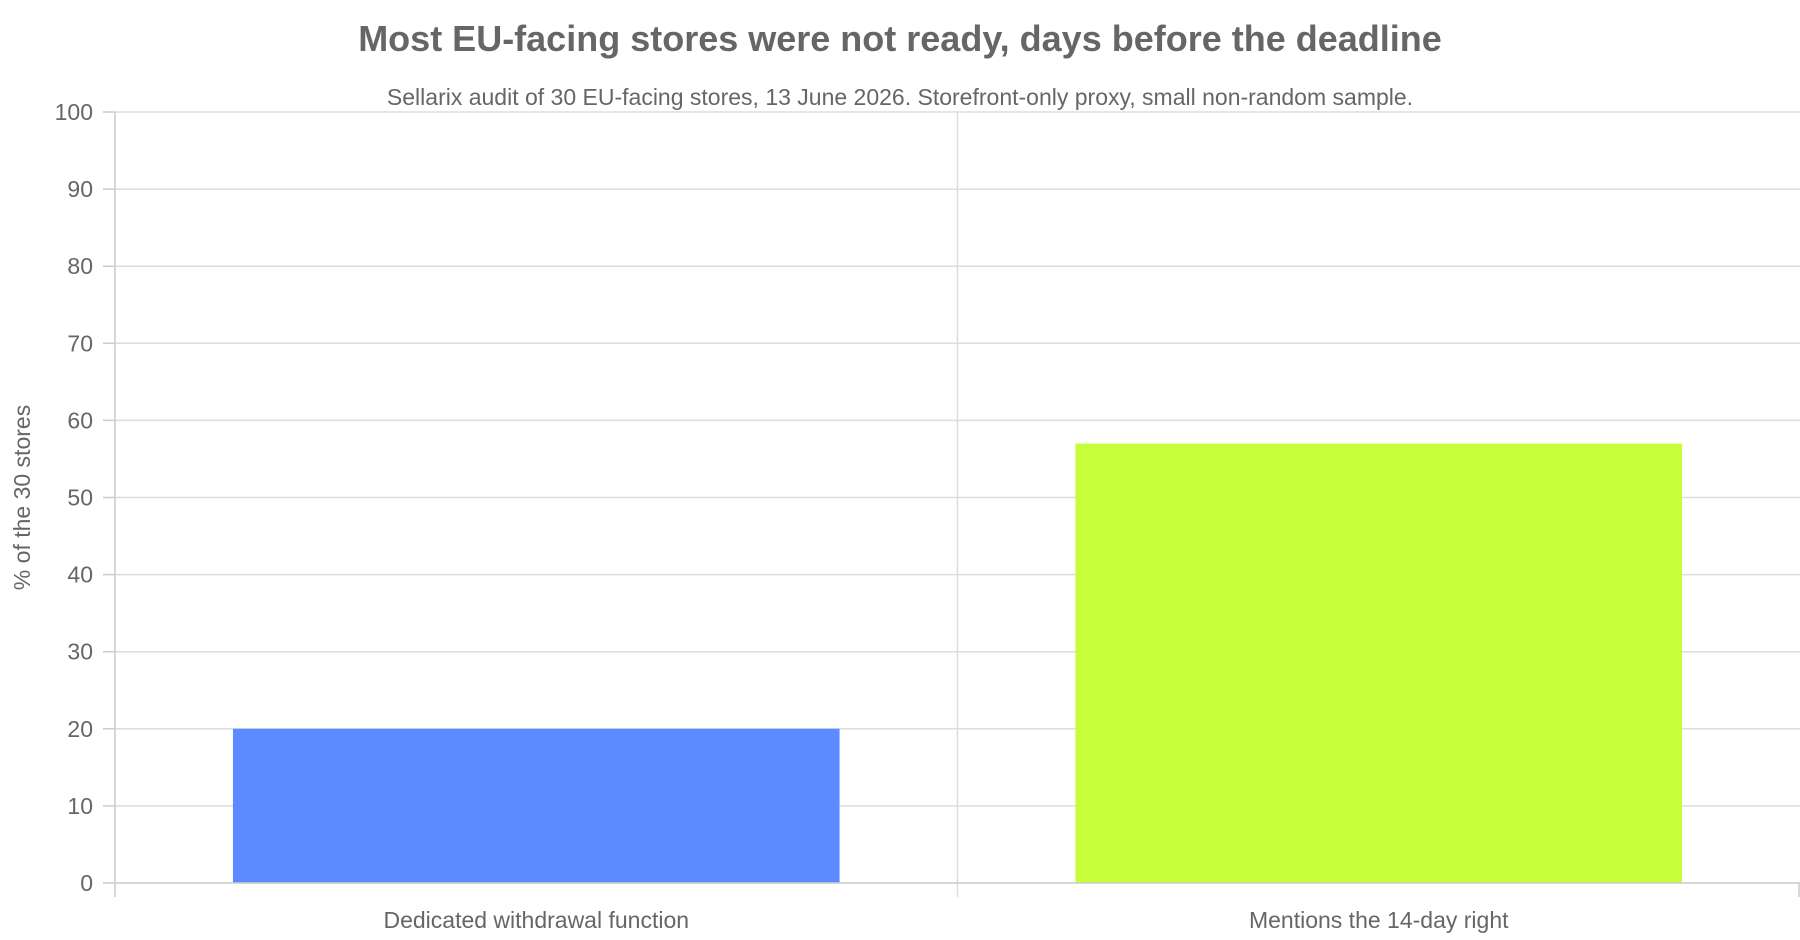 This screenshot has height=940, width=1800. Describe the element at coordinates (74, 112) in the screenshot. I see `y-tick-label: 100` at that location.